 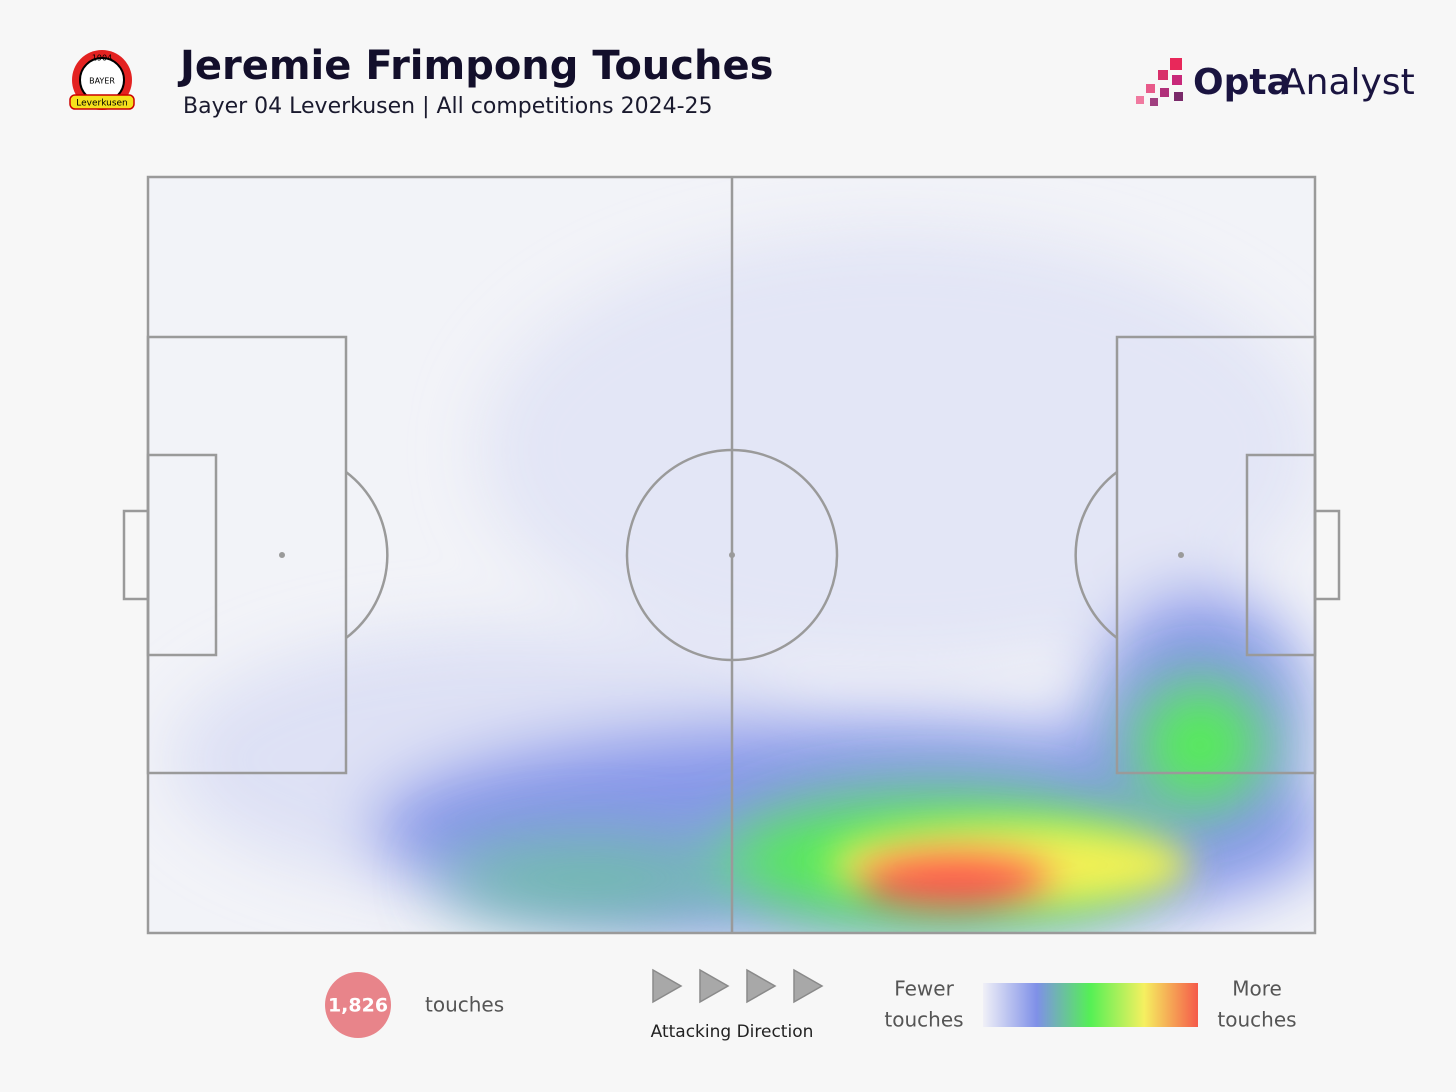 What do you see at coordinates (464, 1005) in the screenshot?
I see `touches-label: touches` at bounding box center [464, 1005].